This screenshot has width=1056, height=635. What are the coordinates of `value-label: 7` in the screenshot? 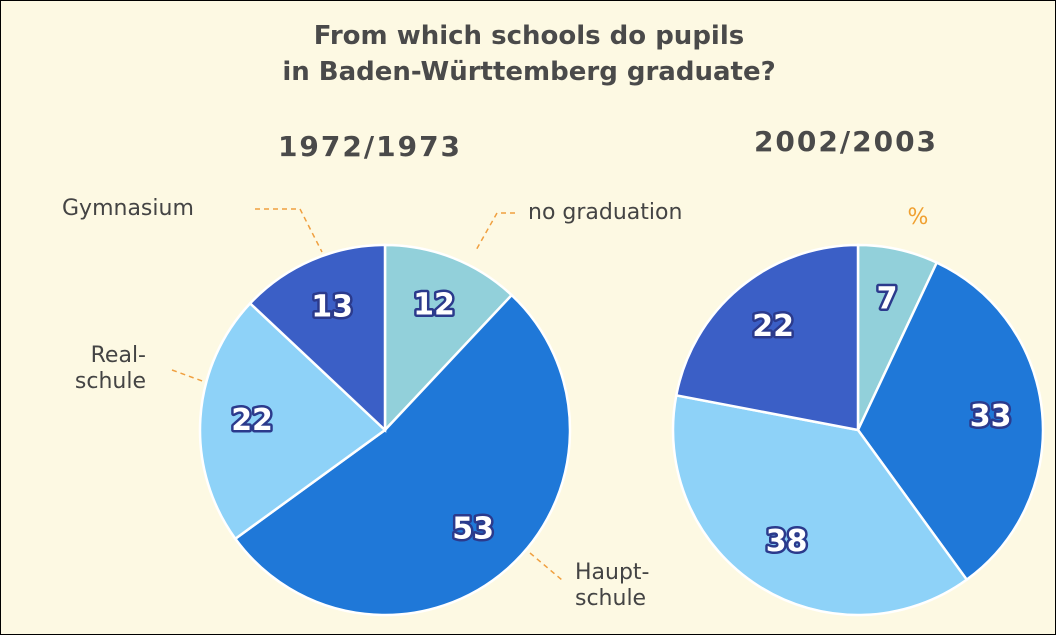 It's located at (887, 299).